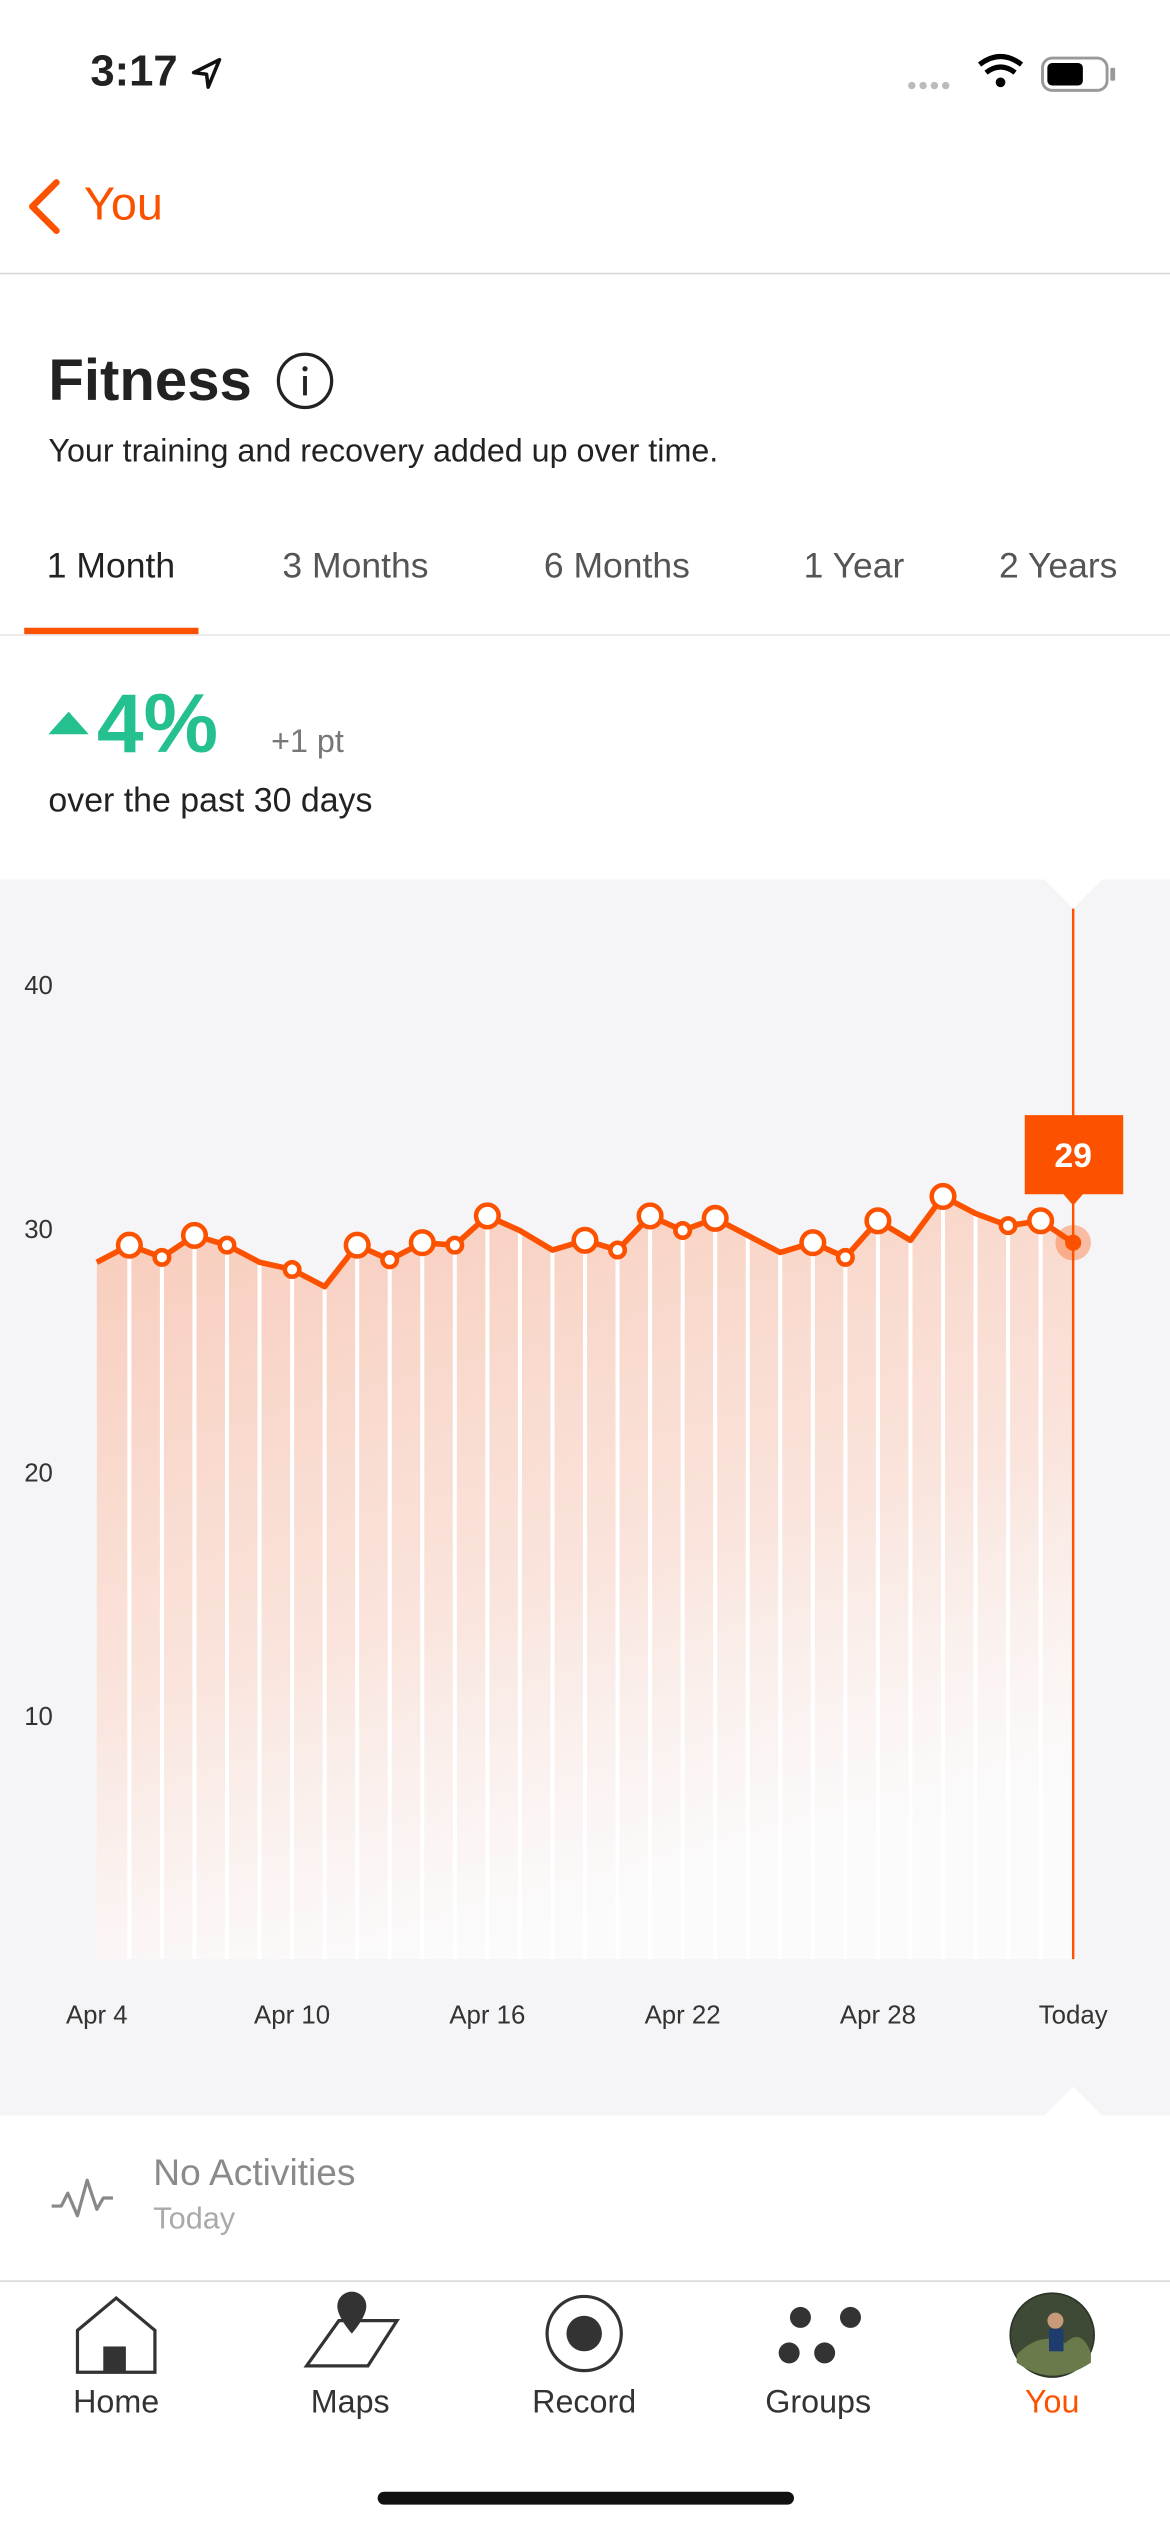 The height and width of the screenshot is (2532, 1170). What do you see at coordinates (111, 631) in the screenshot?
I see `tab-indicator` at bounding box center [111, 631].